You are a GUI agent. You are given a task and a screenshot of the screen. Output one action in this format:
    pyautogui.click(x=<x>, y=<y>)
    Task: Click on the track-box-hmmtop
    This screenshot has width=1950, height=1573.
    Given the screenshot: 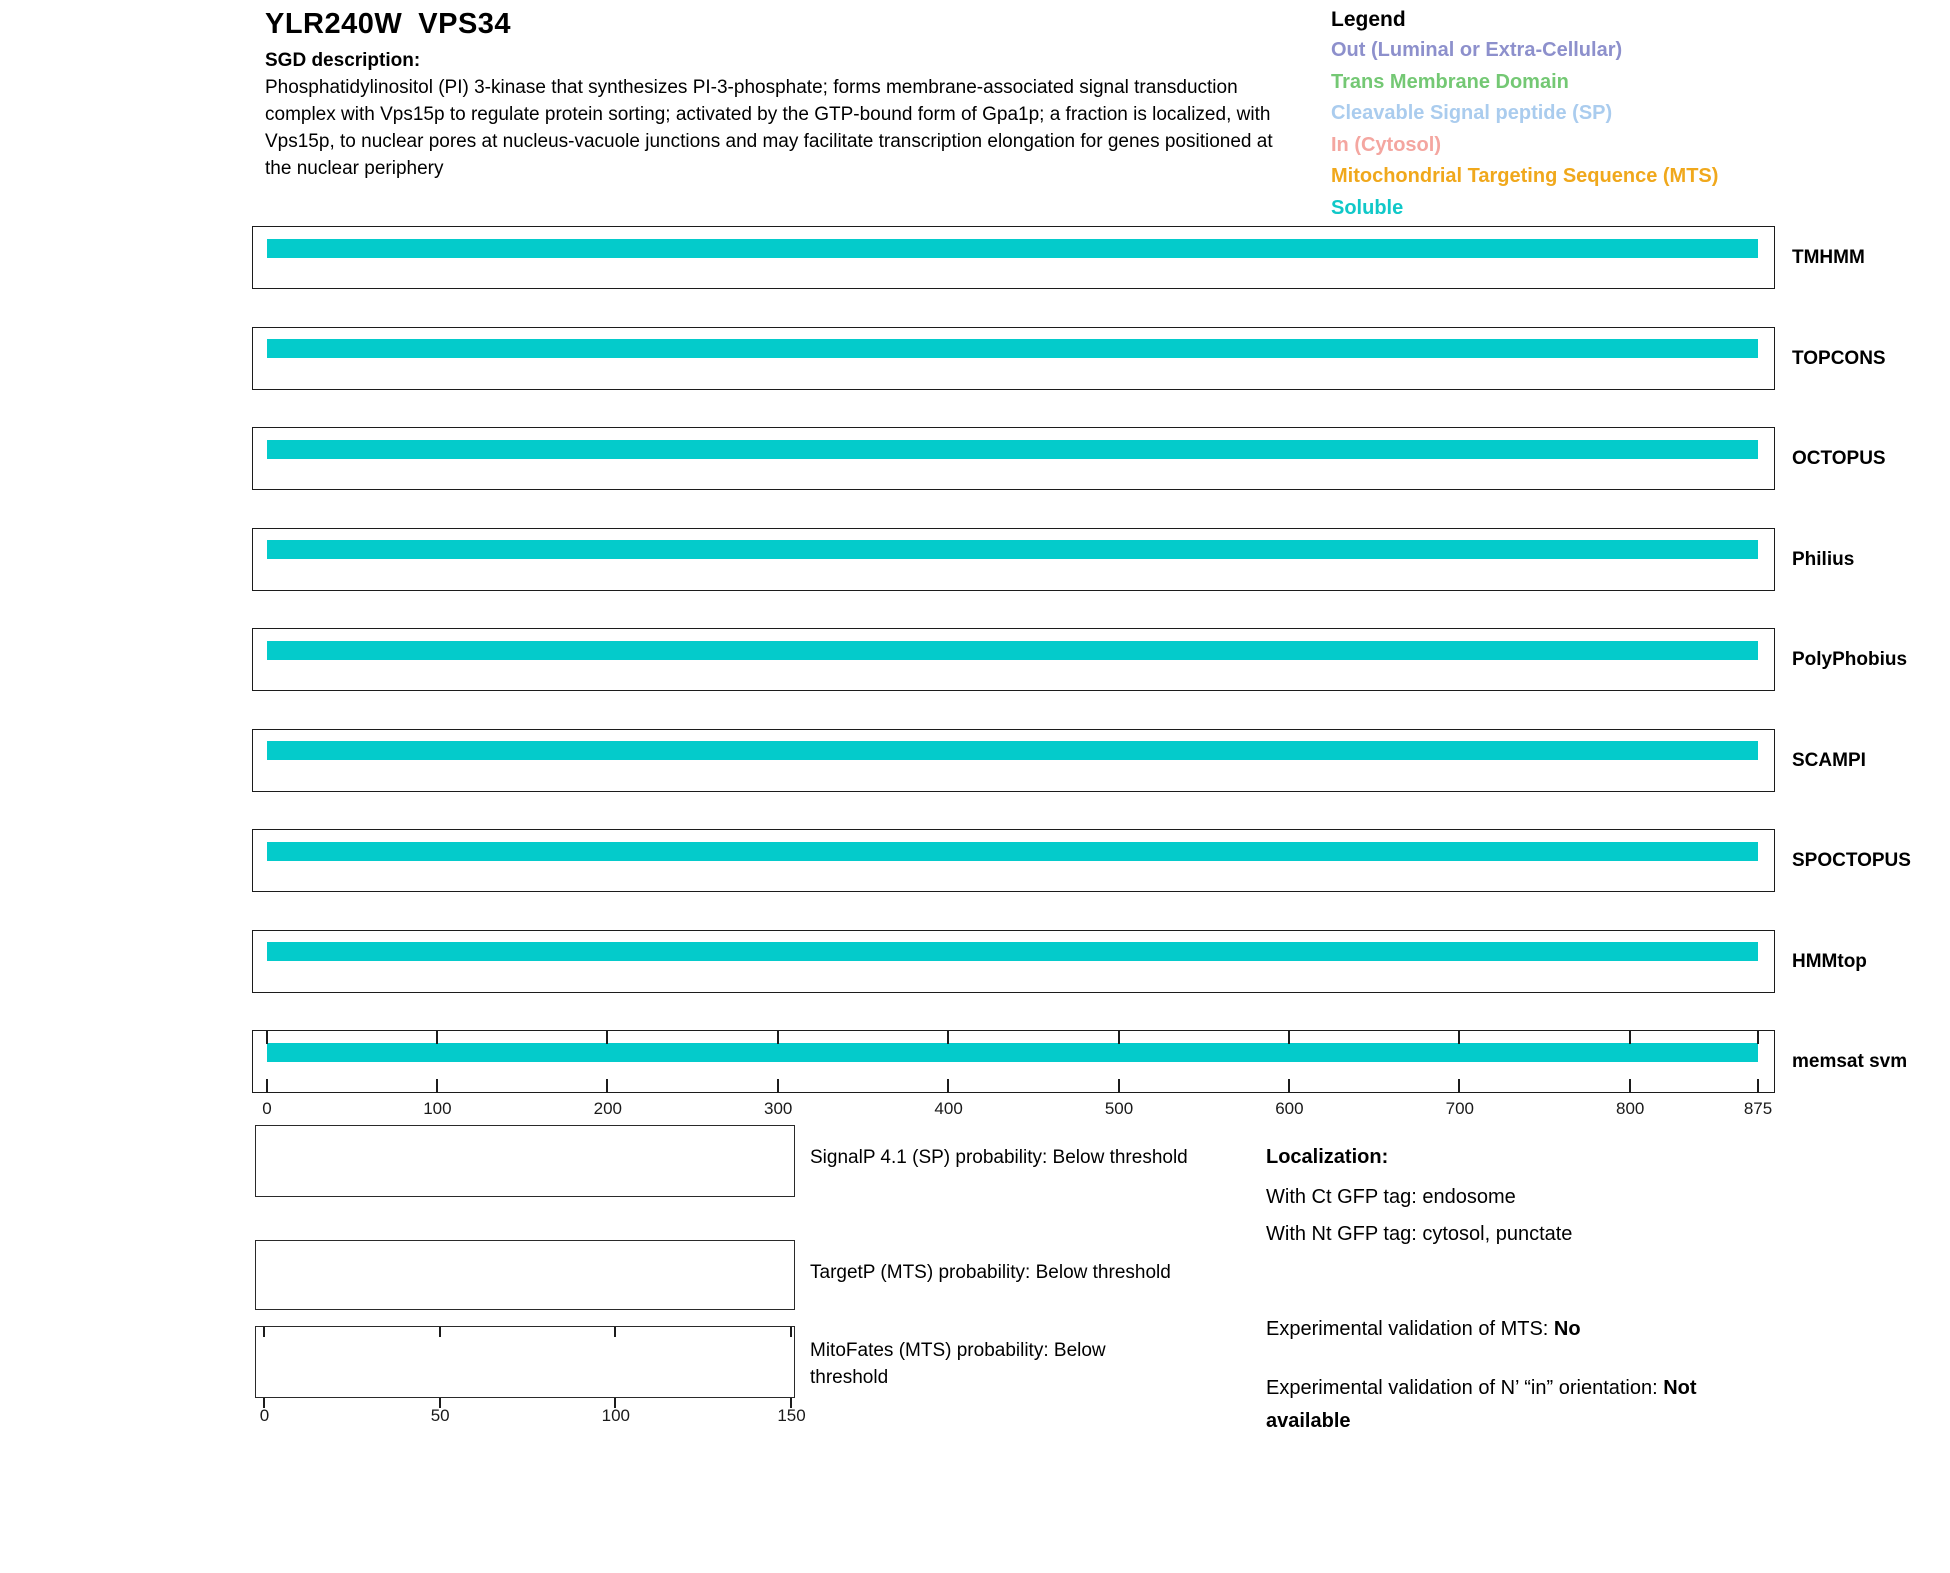 What is the action you would take?
    pyautogui.click(x=1013, y=961)
    